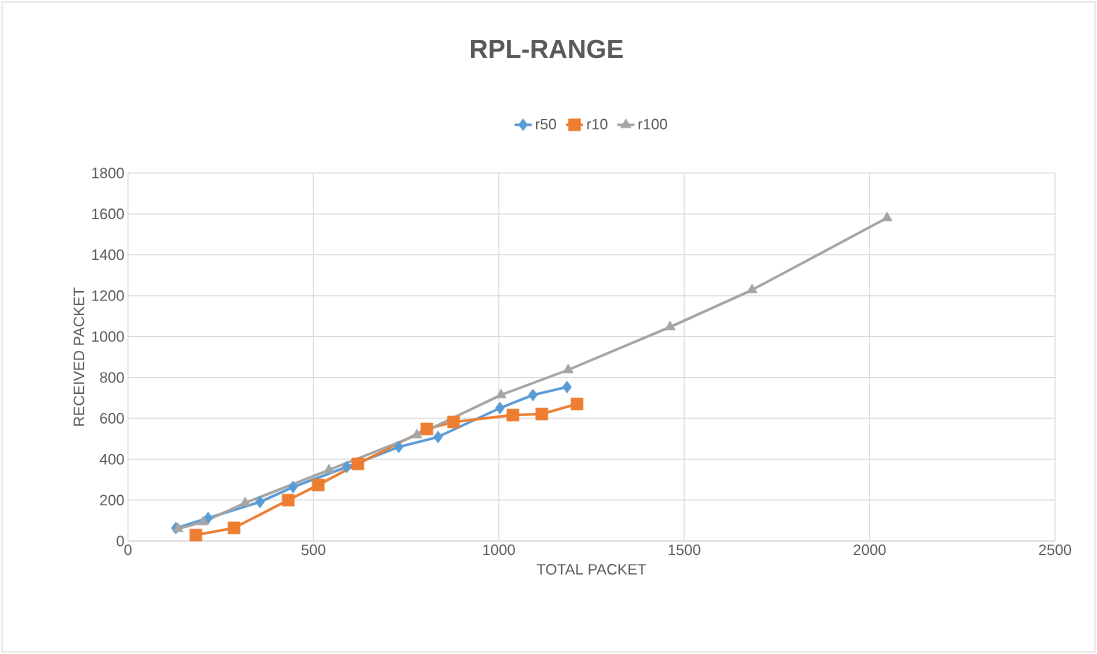 This screenshot has width=1097, height=654. What do you see at coordinates (79, 356) in the screenshot?
I see `y-axis-title: RECEIVED PACKET` at bounding box center [79, 356].